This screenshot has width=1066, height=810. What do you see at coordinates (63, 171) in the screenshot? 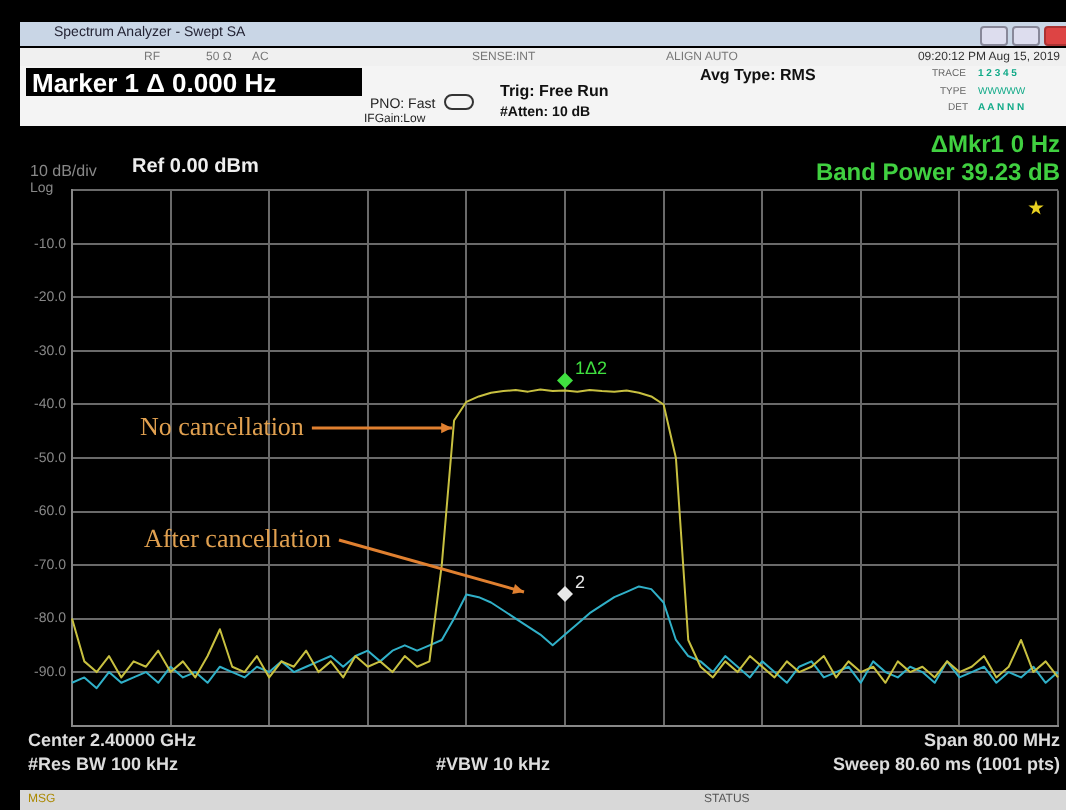
I see `text: 10 dB/div` at bounding box center [63, 171].